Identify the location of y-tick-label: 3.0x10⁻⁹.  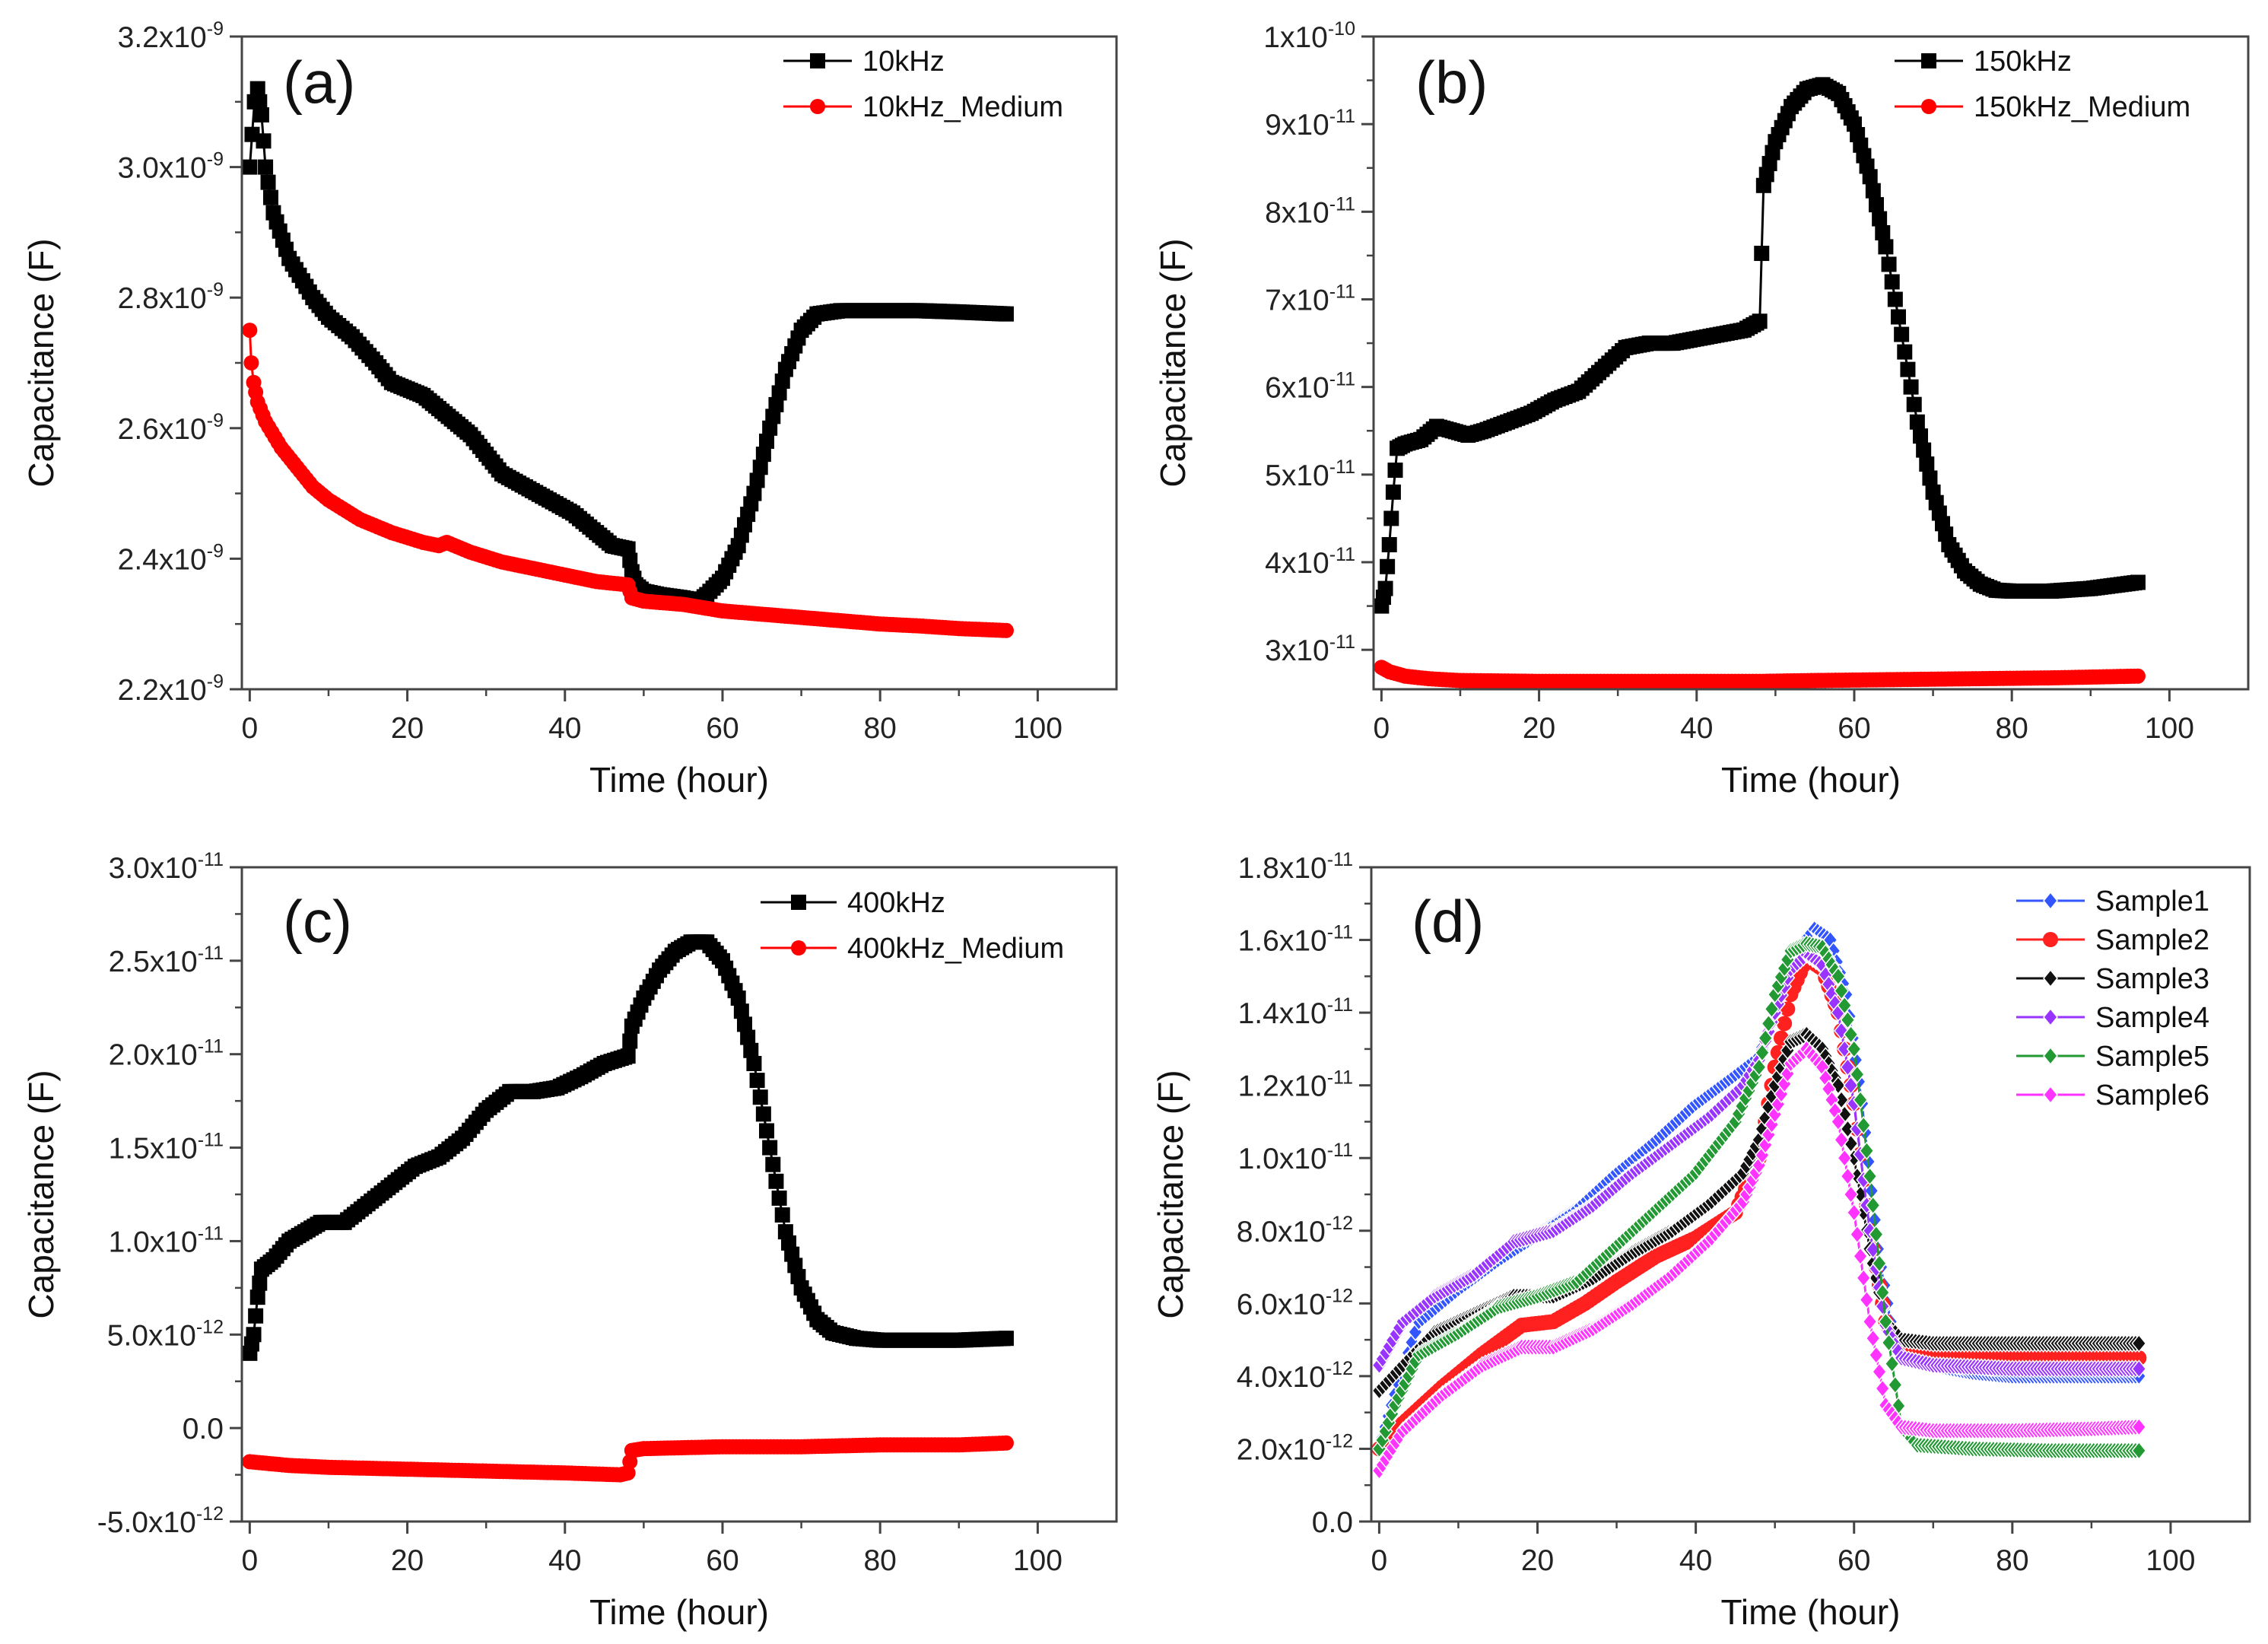
(171, 167).